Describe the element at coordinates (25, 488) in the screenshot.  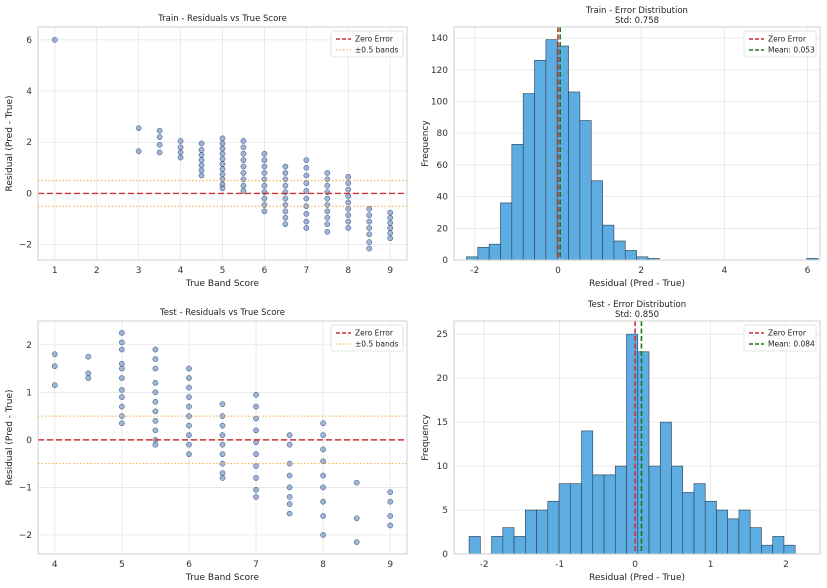
I see `y-tick-label: −1` at that location.